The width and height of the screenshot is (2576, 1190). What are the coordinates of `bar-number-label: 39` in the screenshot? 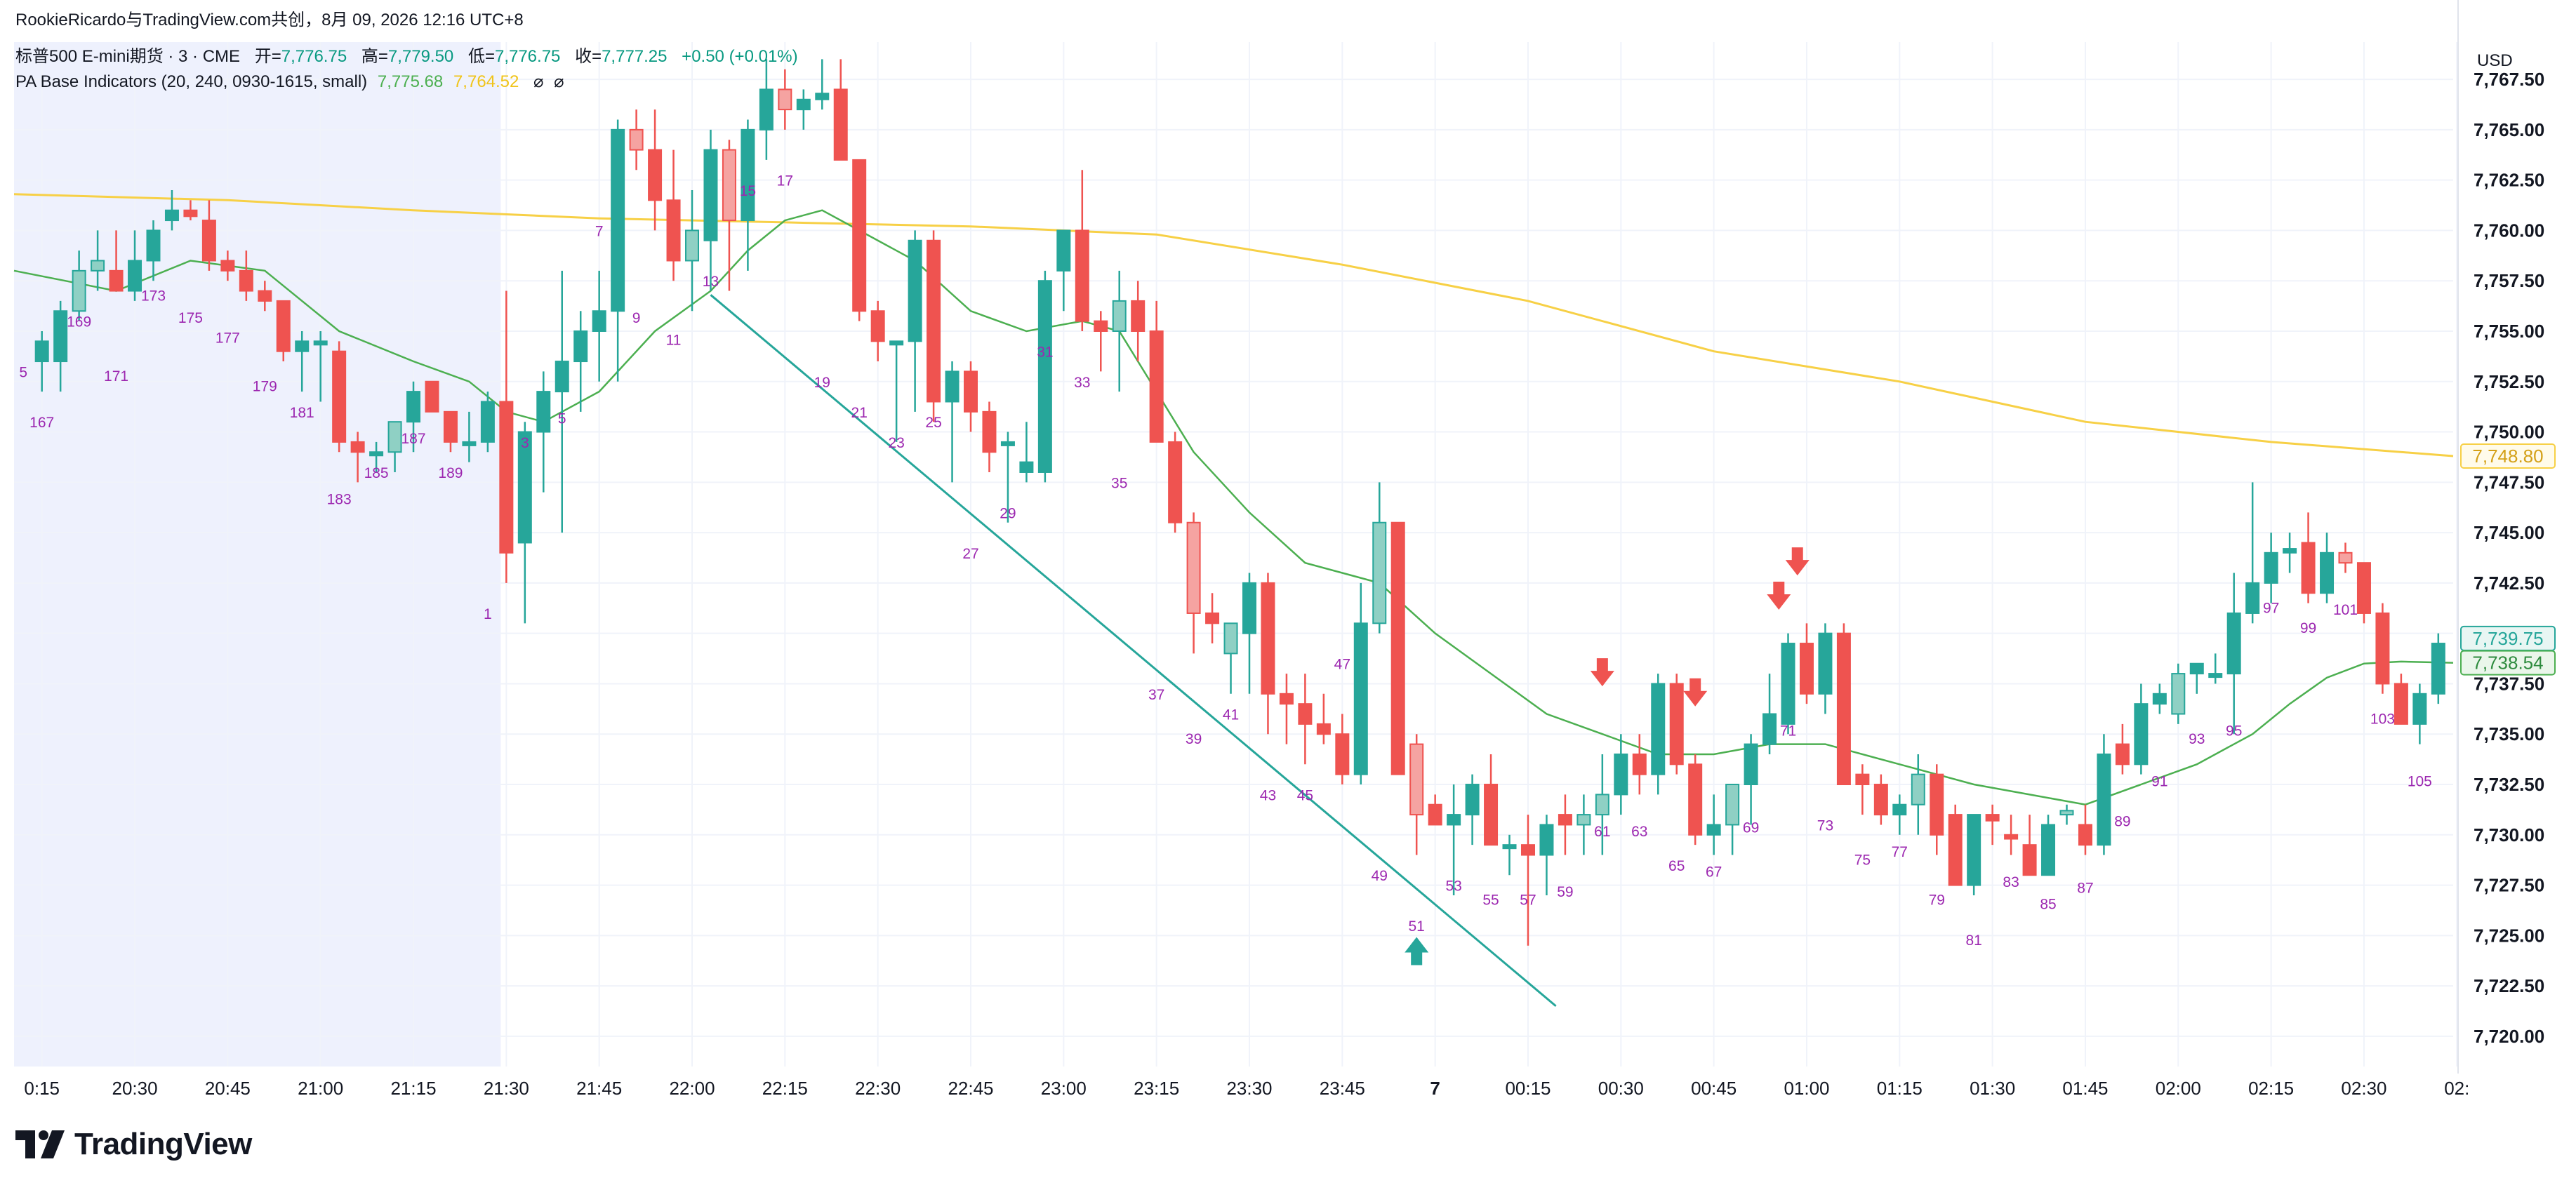 It's located at (1194, 739).